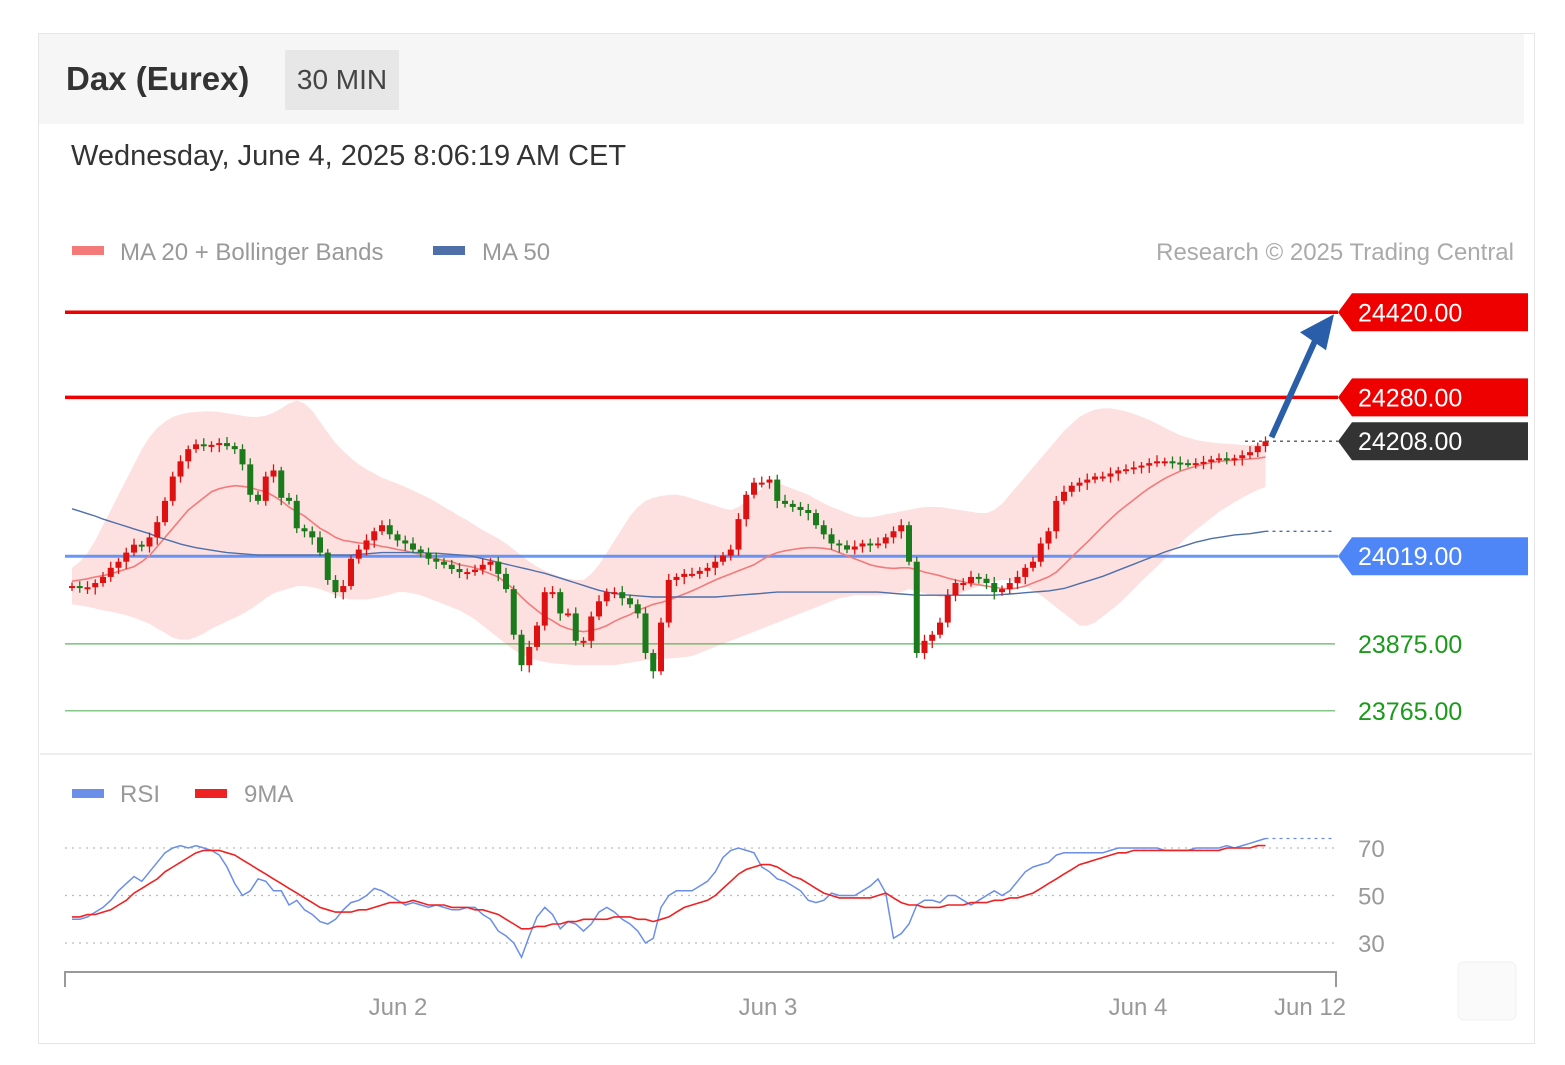 The width and height of the screenshot is (1565, 1065). What do you see at coordinates (252, 252) in the screenshot?
I see `ma20-legend-label: MA 20 + Bollinger Bands` at bounding box center [252, 252].